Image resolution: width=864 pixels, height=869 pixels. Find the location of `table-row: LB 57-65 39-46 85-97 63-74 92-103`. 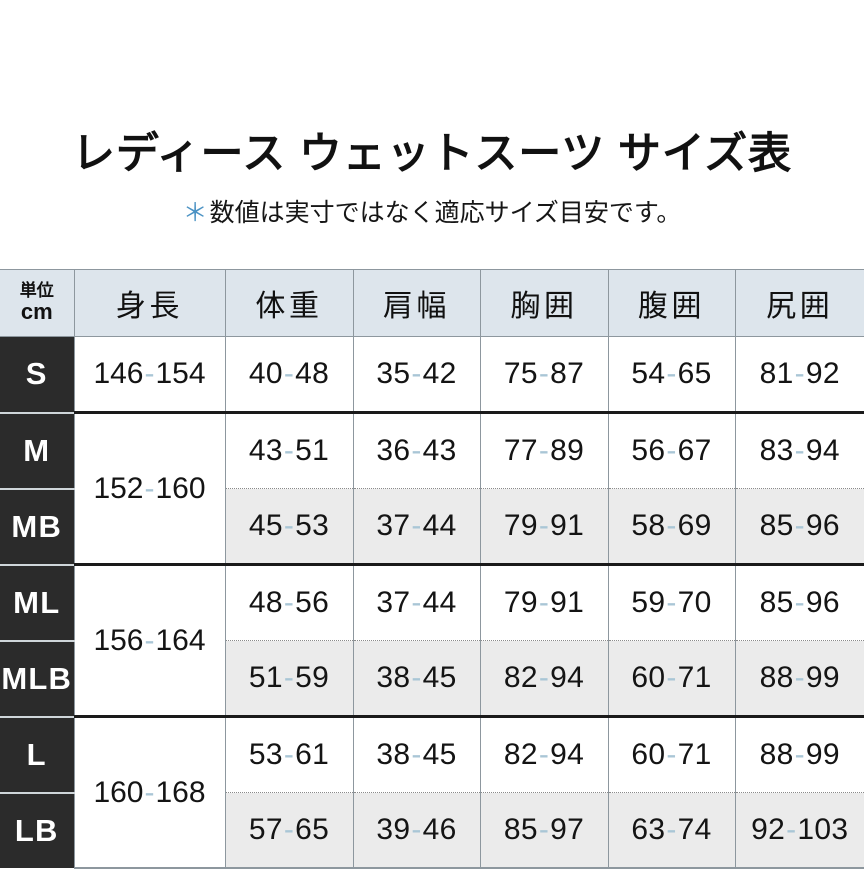

table-row: LB 57-65 39-46 85-97 63-74 92-103 is located at coordinates (432, 830).